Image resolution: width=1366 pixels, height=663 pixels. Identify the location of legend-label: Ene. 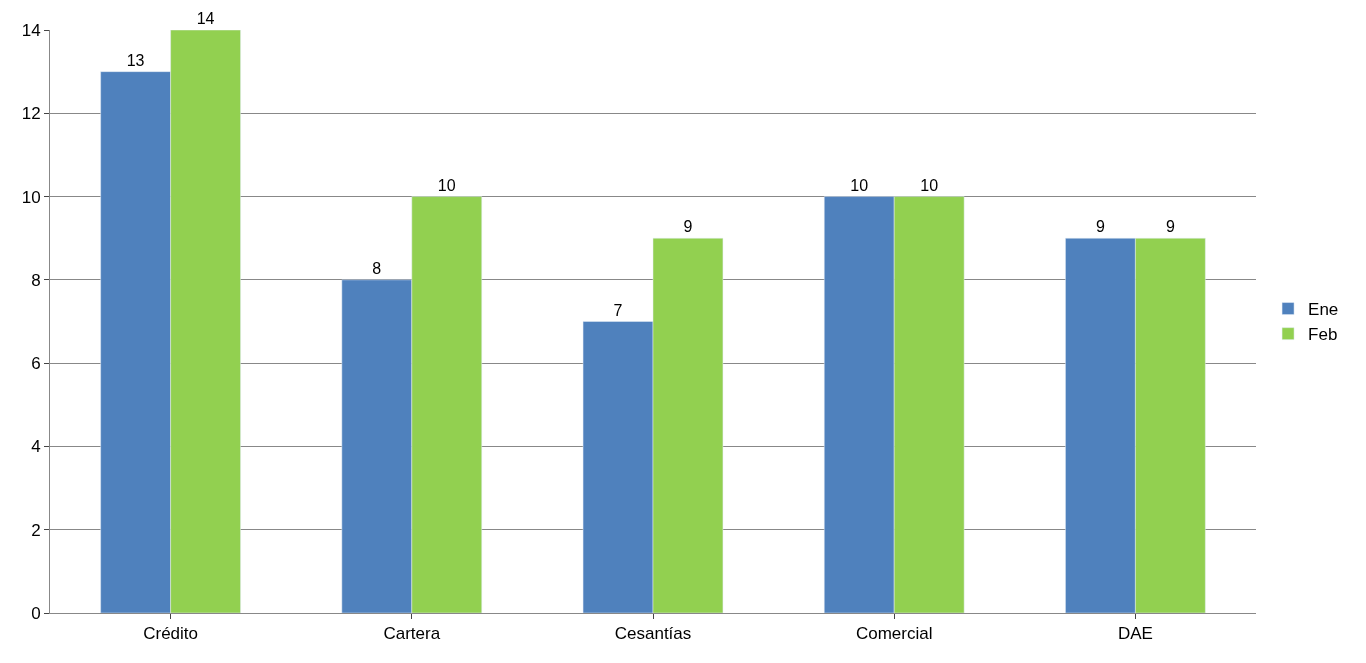
(1323, 310).